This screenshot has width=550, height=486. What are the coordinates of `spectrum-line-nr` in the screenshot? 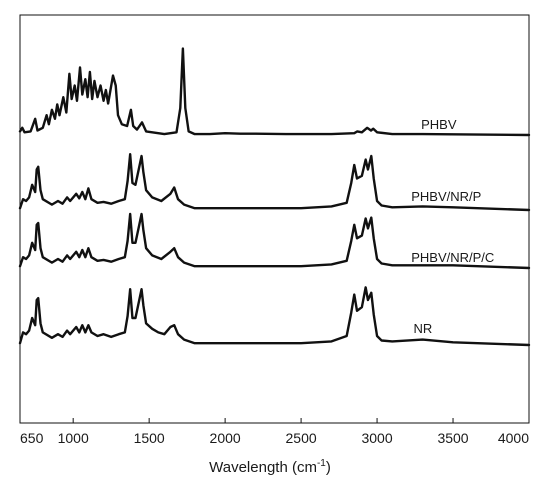 It's located at (274, 316).